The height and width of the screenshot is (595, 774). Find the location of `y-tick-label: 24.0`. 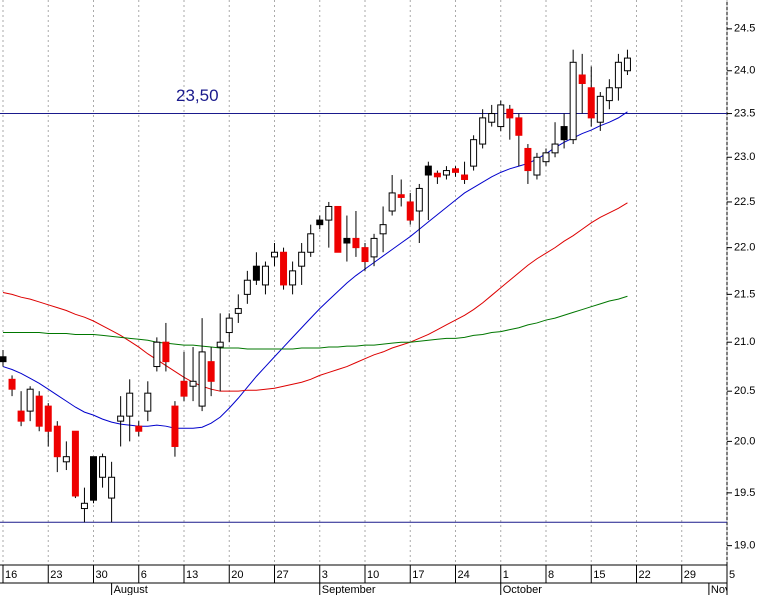

y-tick-label: 24.0 is located at coordinates (744, 71).